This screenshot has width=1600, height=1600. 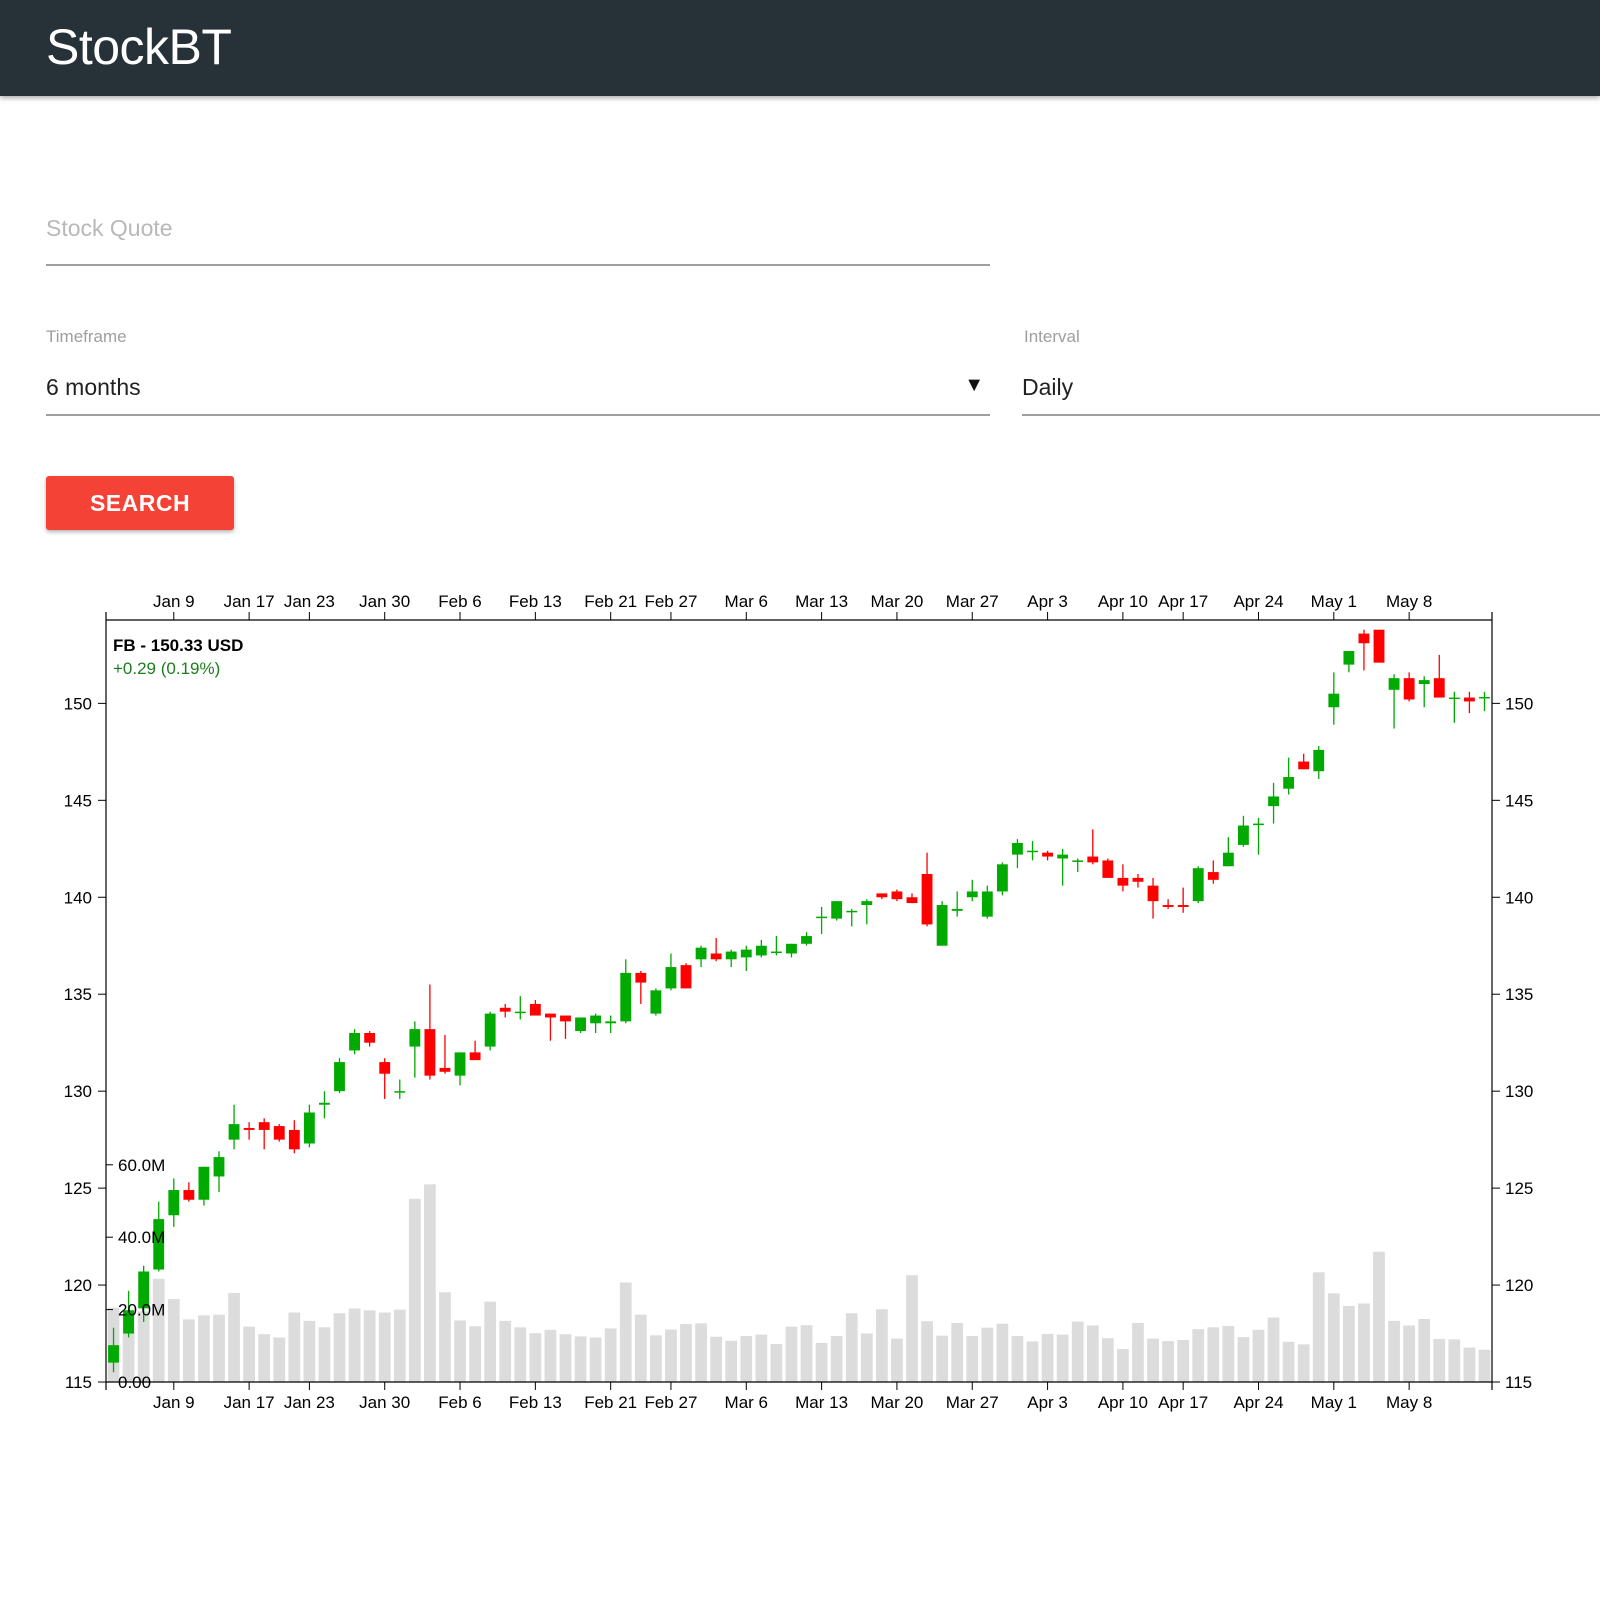 I want to click on date-tick-label-top: Feb 13, so click(x=535, y=601).